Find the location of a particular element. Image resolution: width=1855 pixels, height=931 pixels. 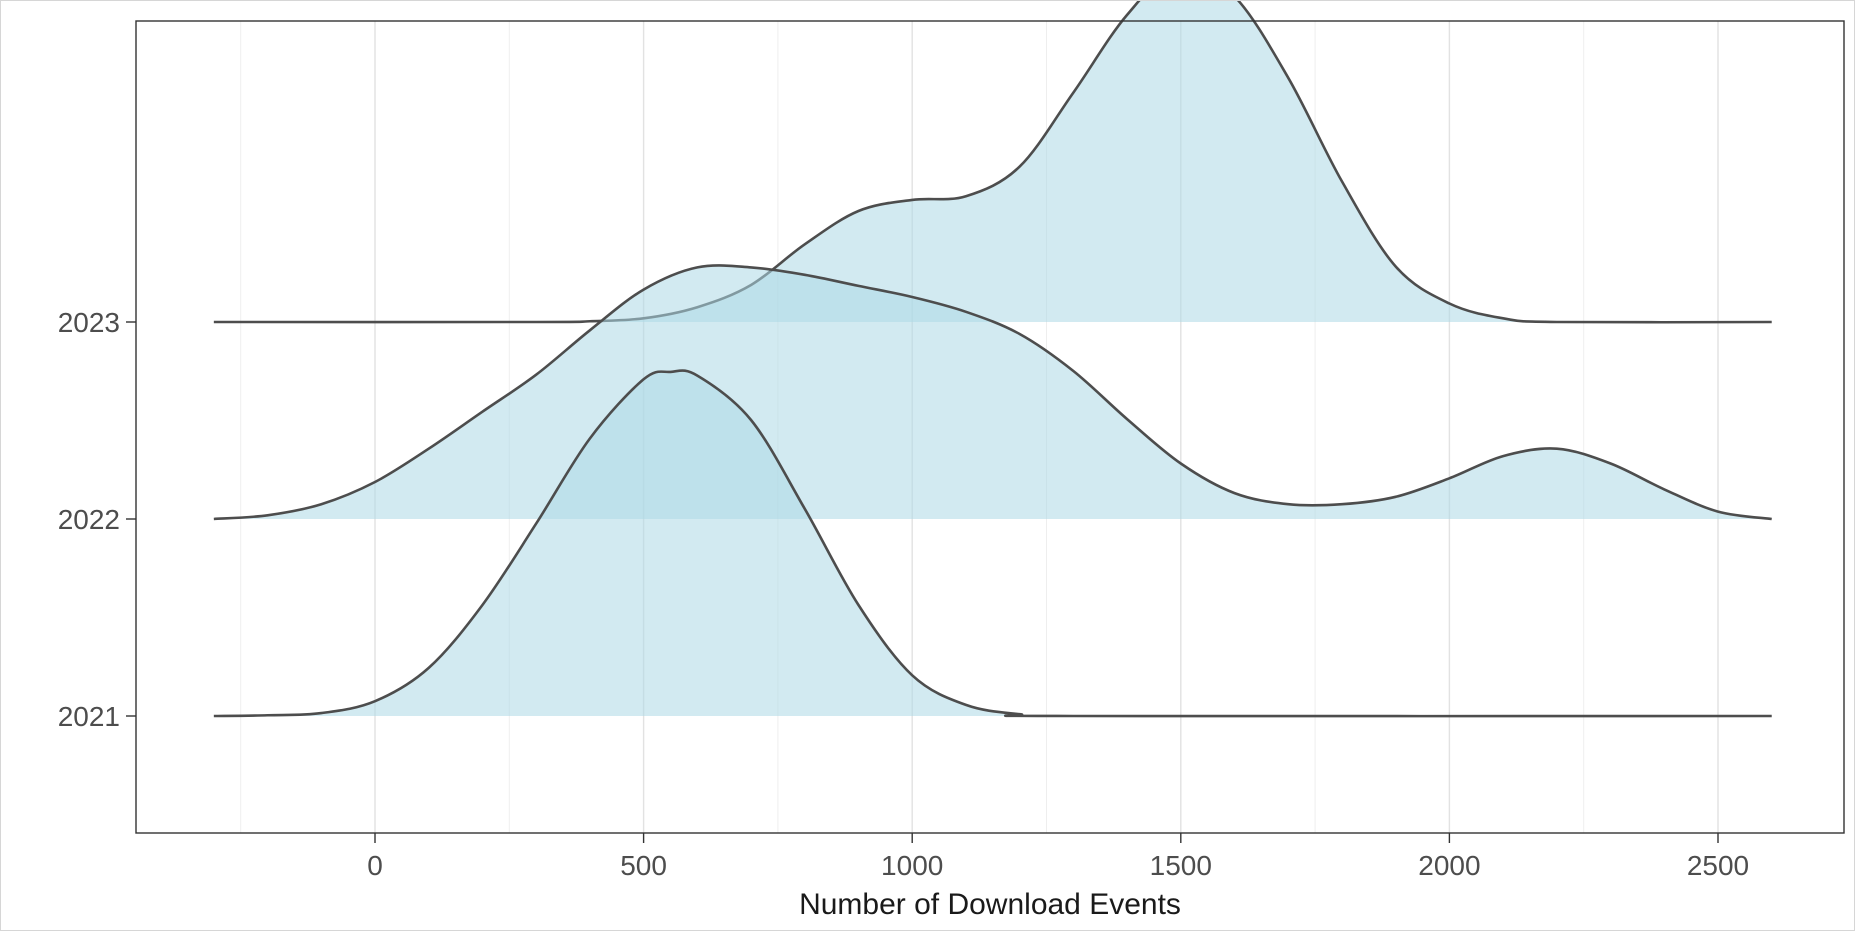

x-tick-label: 2000 is located at coordinates (1449, 865).